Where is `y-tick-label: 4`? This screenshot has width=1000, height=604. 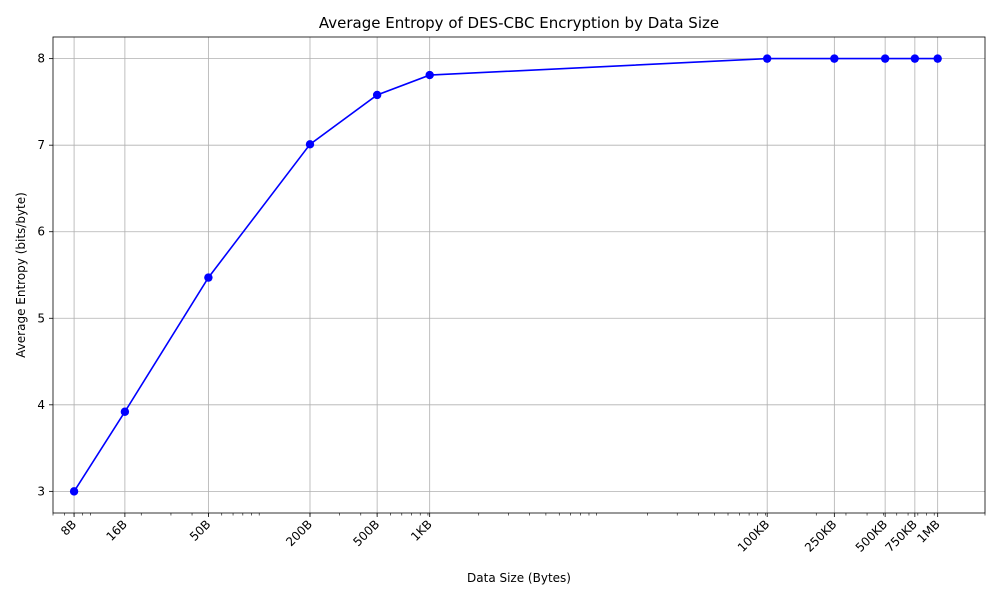 y-tick-label: 4 is located at coordinates (41, 405).